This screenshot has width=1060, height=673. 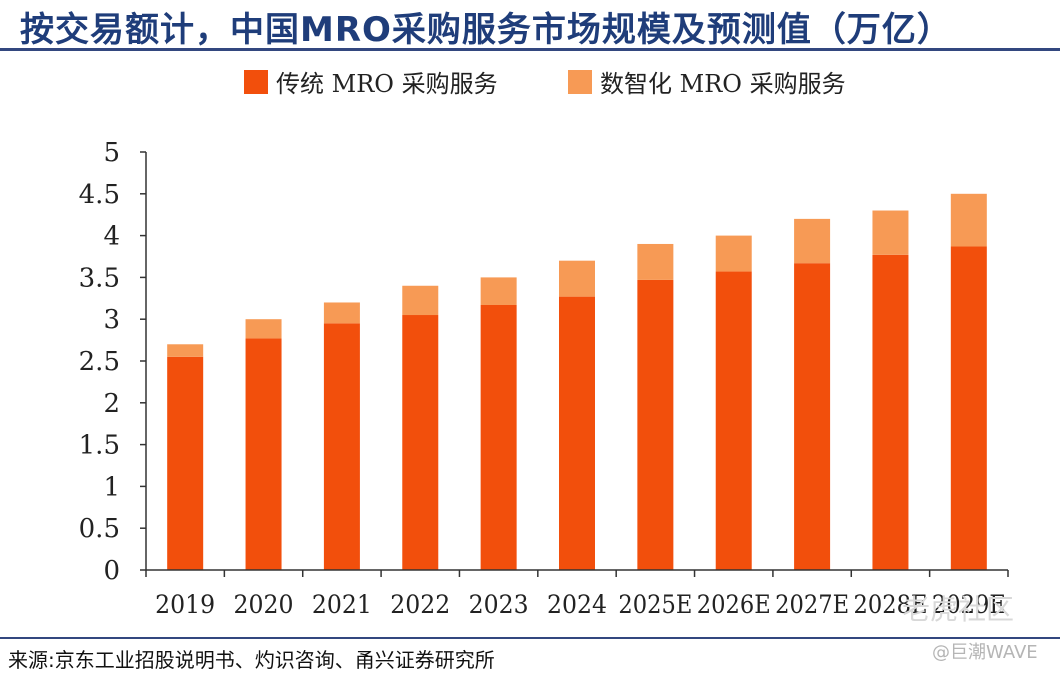 What do you see at coordinates (499, 604) in the screenshot?
I see `x-tick-label-2023: 2023` at bounding box center [499, 604].